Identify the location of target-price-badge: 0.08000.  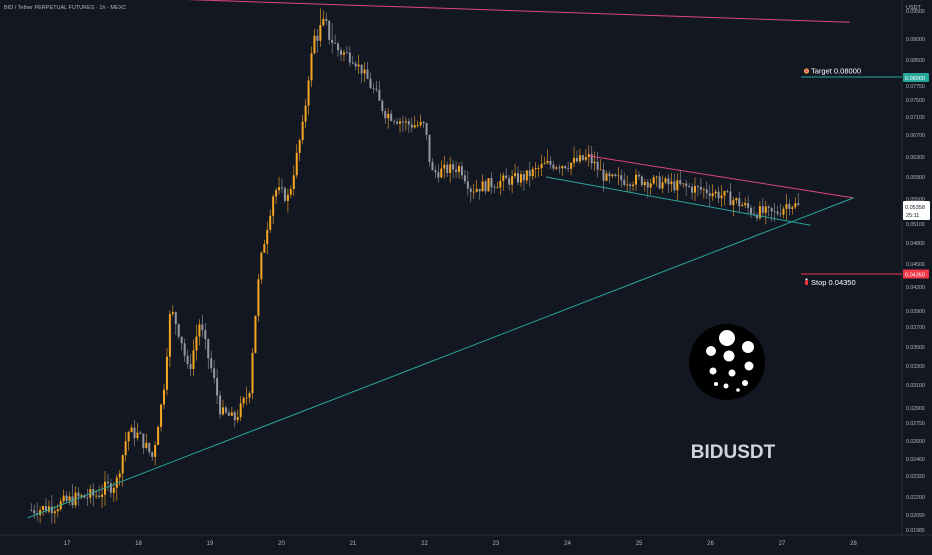
(916, 77).